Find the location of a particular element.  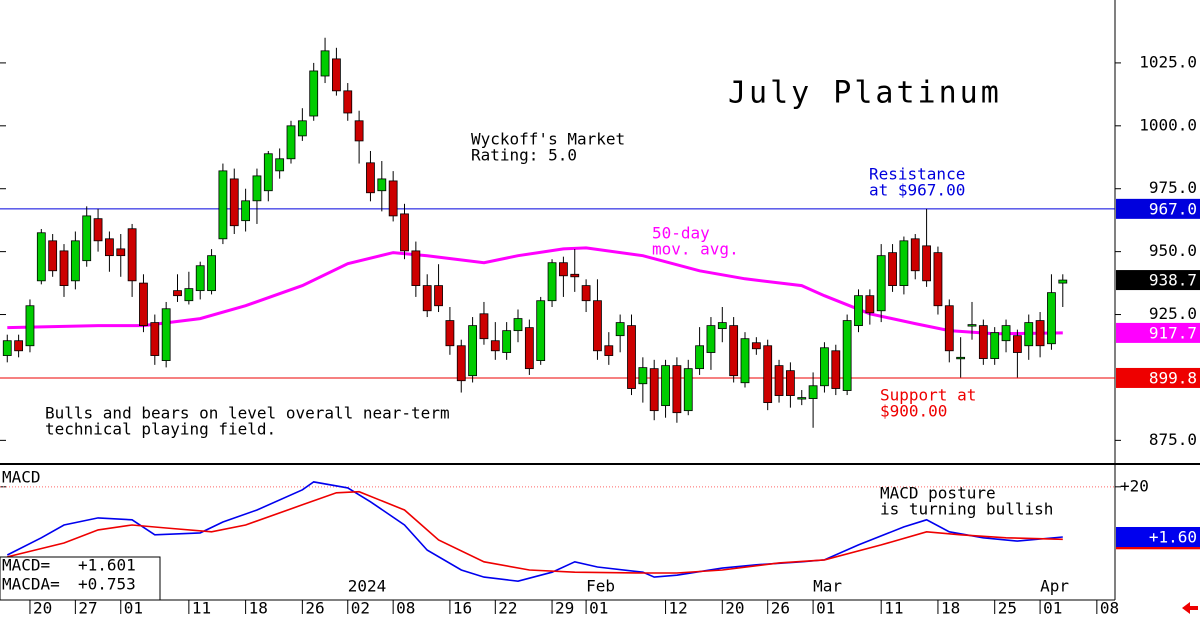

annotation: MACD posture is located at coordinates (938, 493).